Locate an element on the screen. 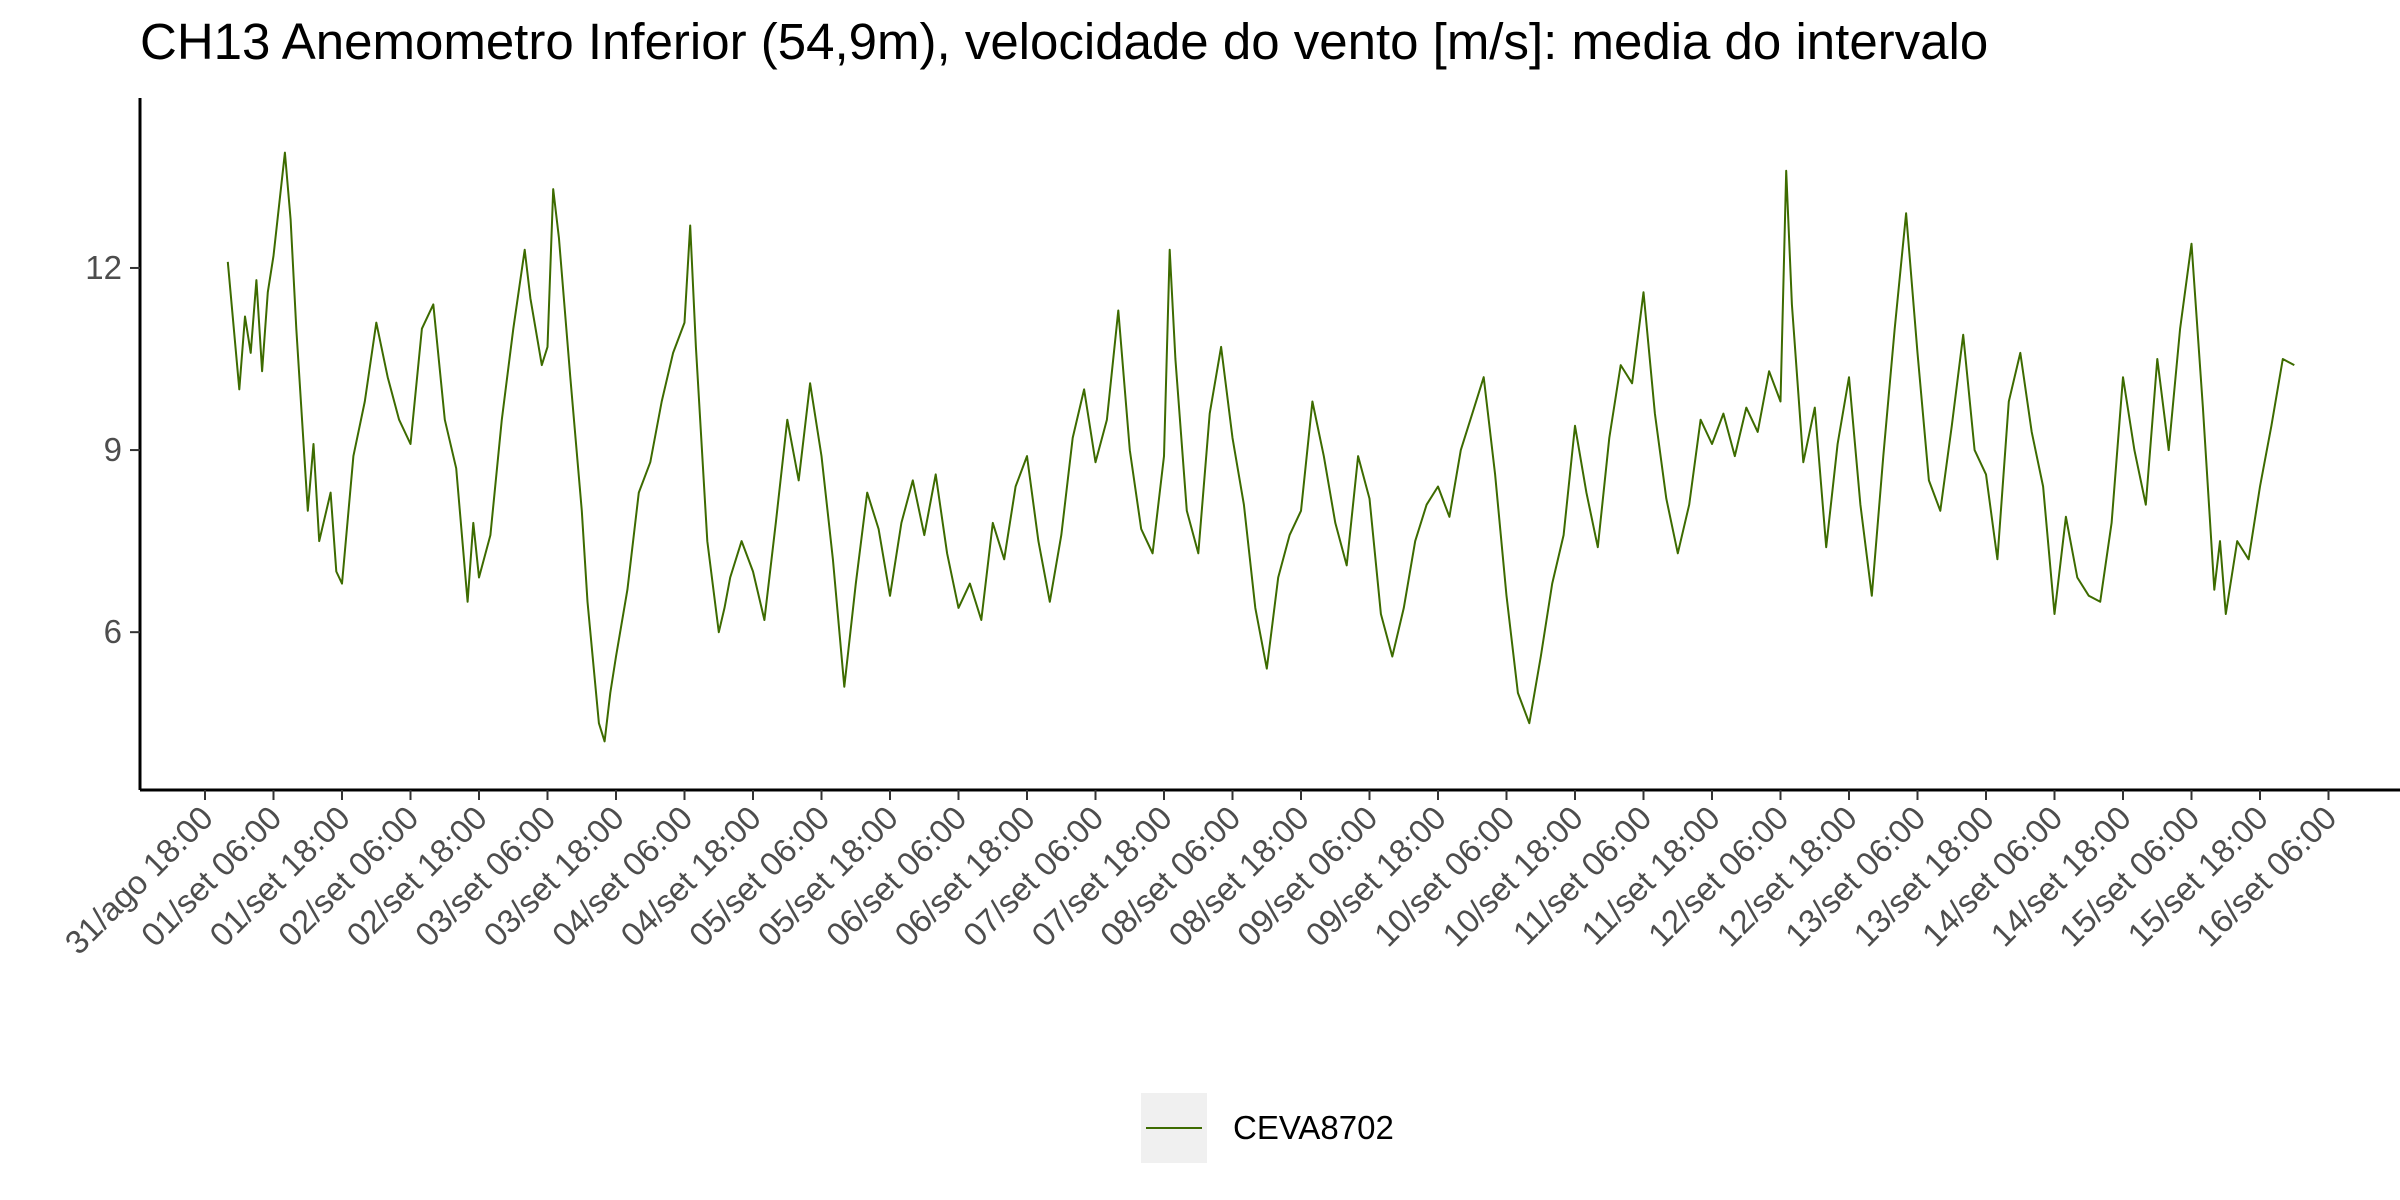  legend-key is located at coordinates (1174, 1128).